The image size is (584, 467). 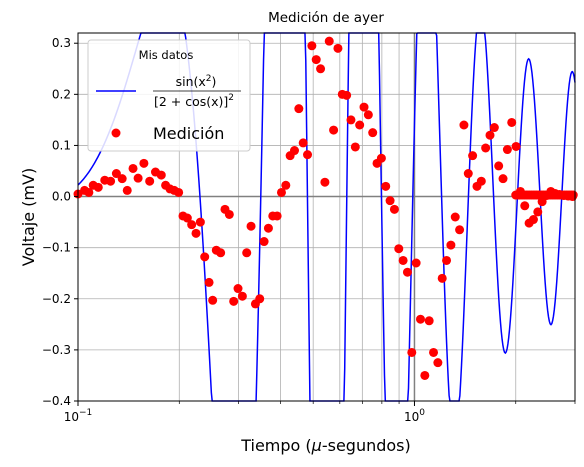 What do you see at coordinates (326, 18) in the screenshot?
I see `chart-title: Medición de ayer` at bounding box center [326, 18].